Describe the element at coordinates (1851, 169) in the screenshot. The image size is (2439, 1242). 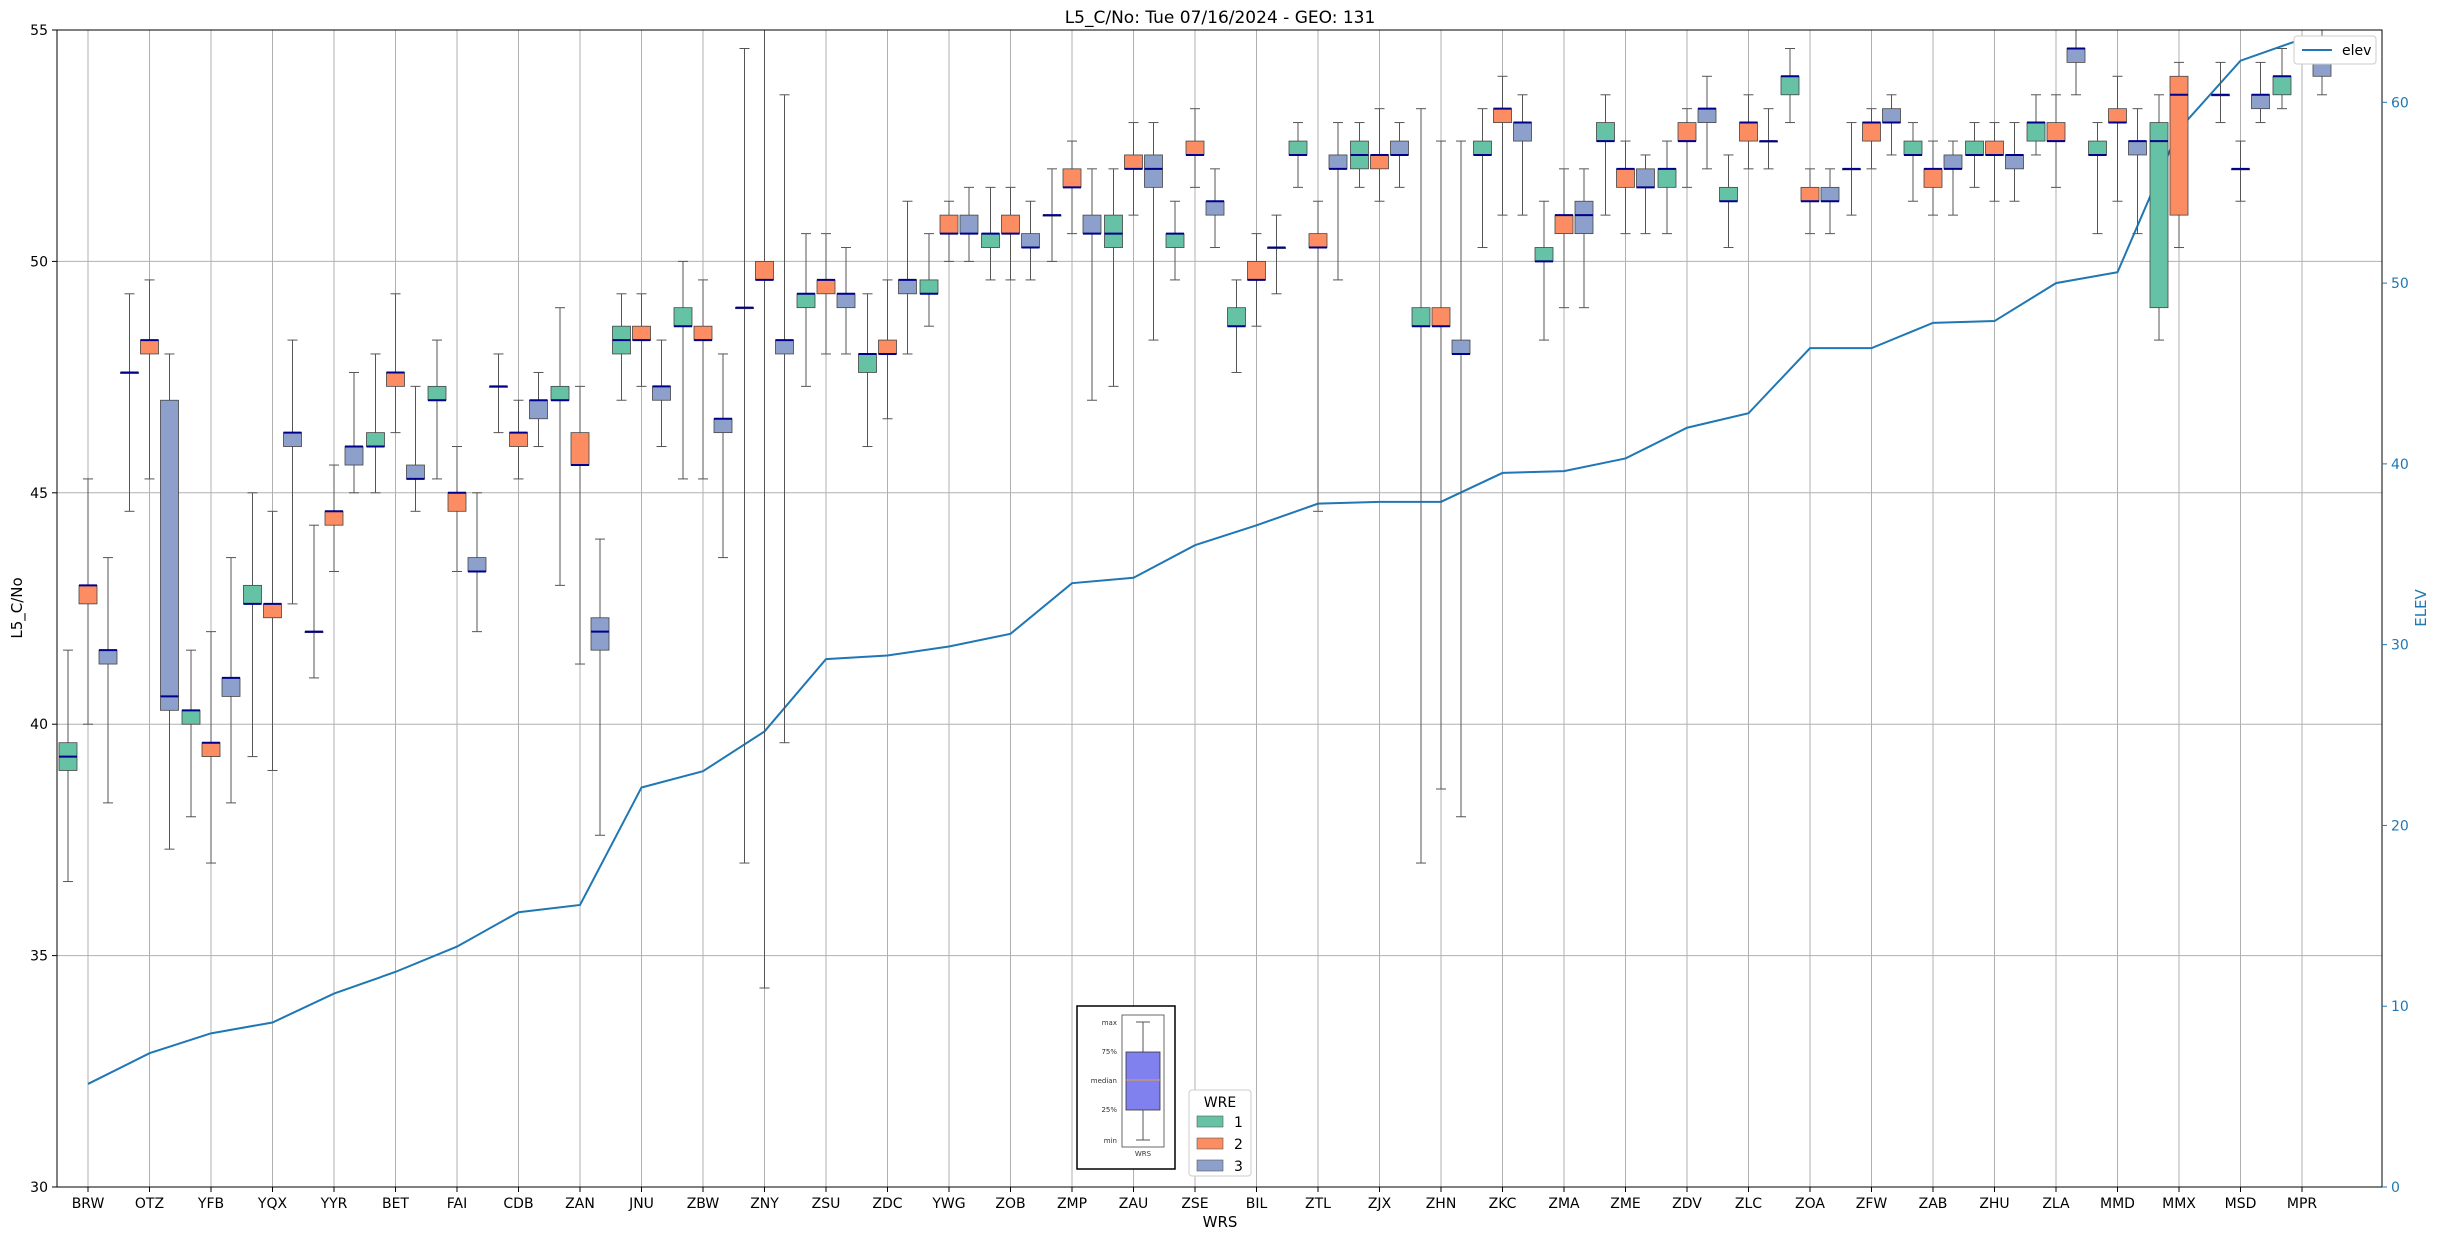
I see `box-zfw-wre1` at that location.